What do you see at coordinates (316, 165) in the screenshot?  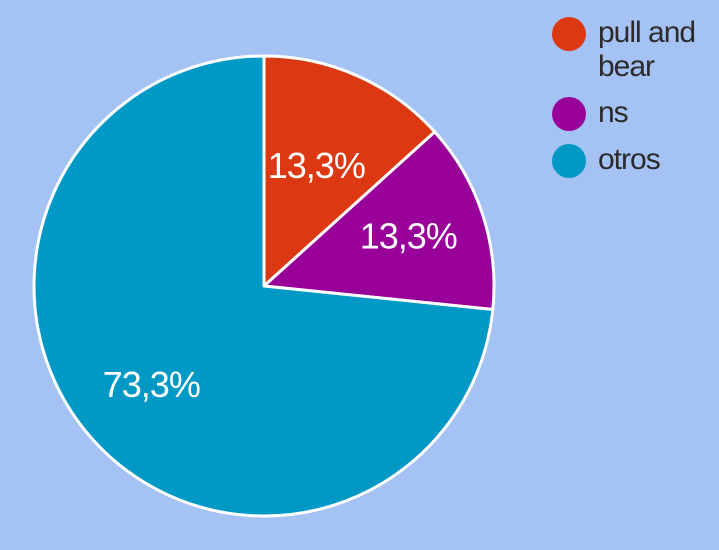 I see `data-label-pull-and-bear: 13,3%` at bounding box center [316, 165].